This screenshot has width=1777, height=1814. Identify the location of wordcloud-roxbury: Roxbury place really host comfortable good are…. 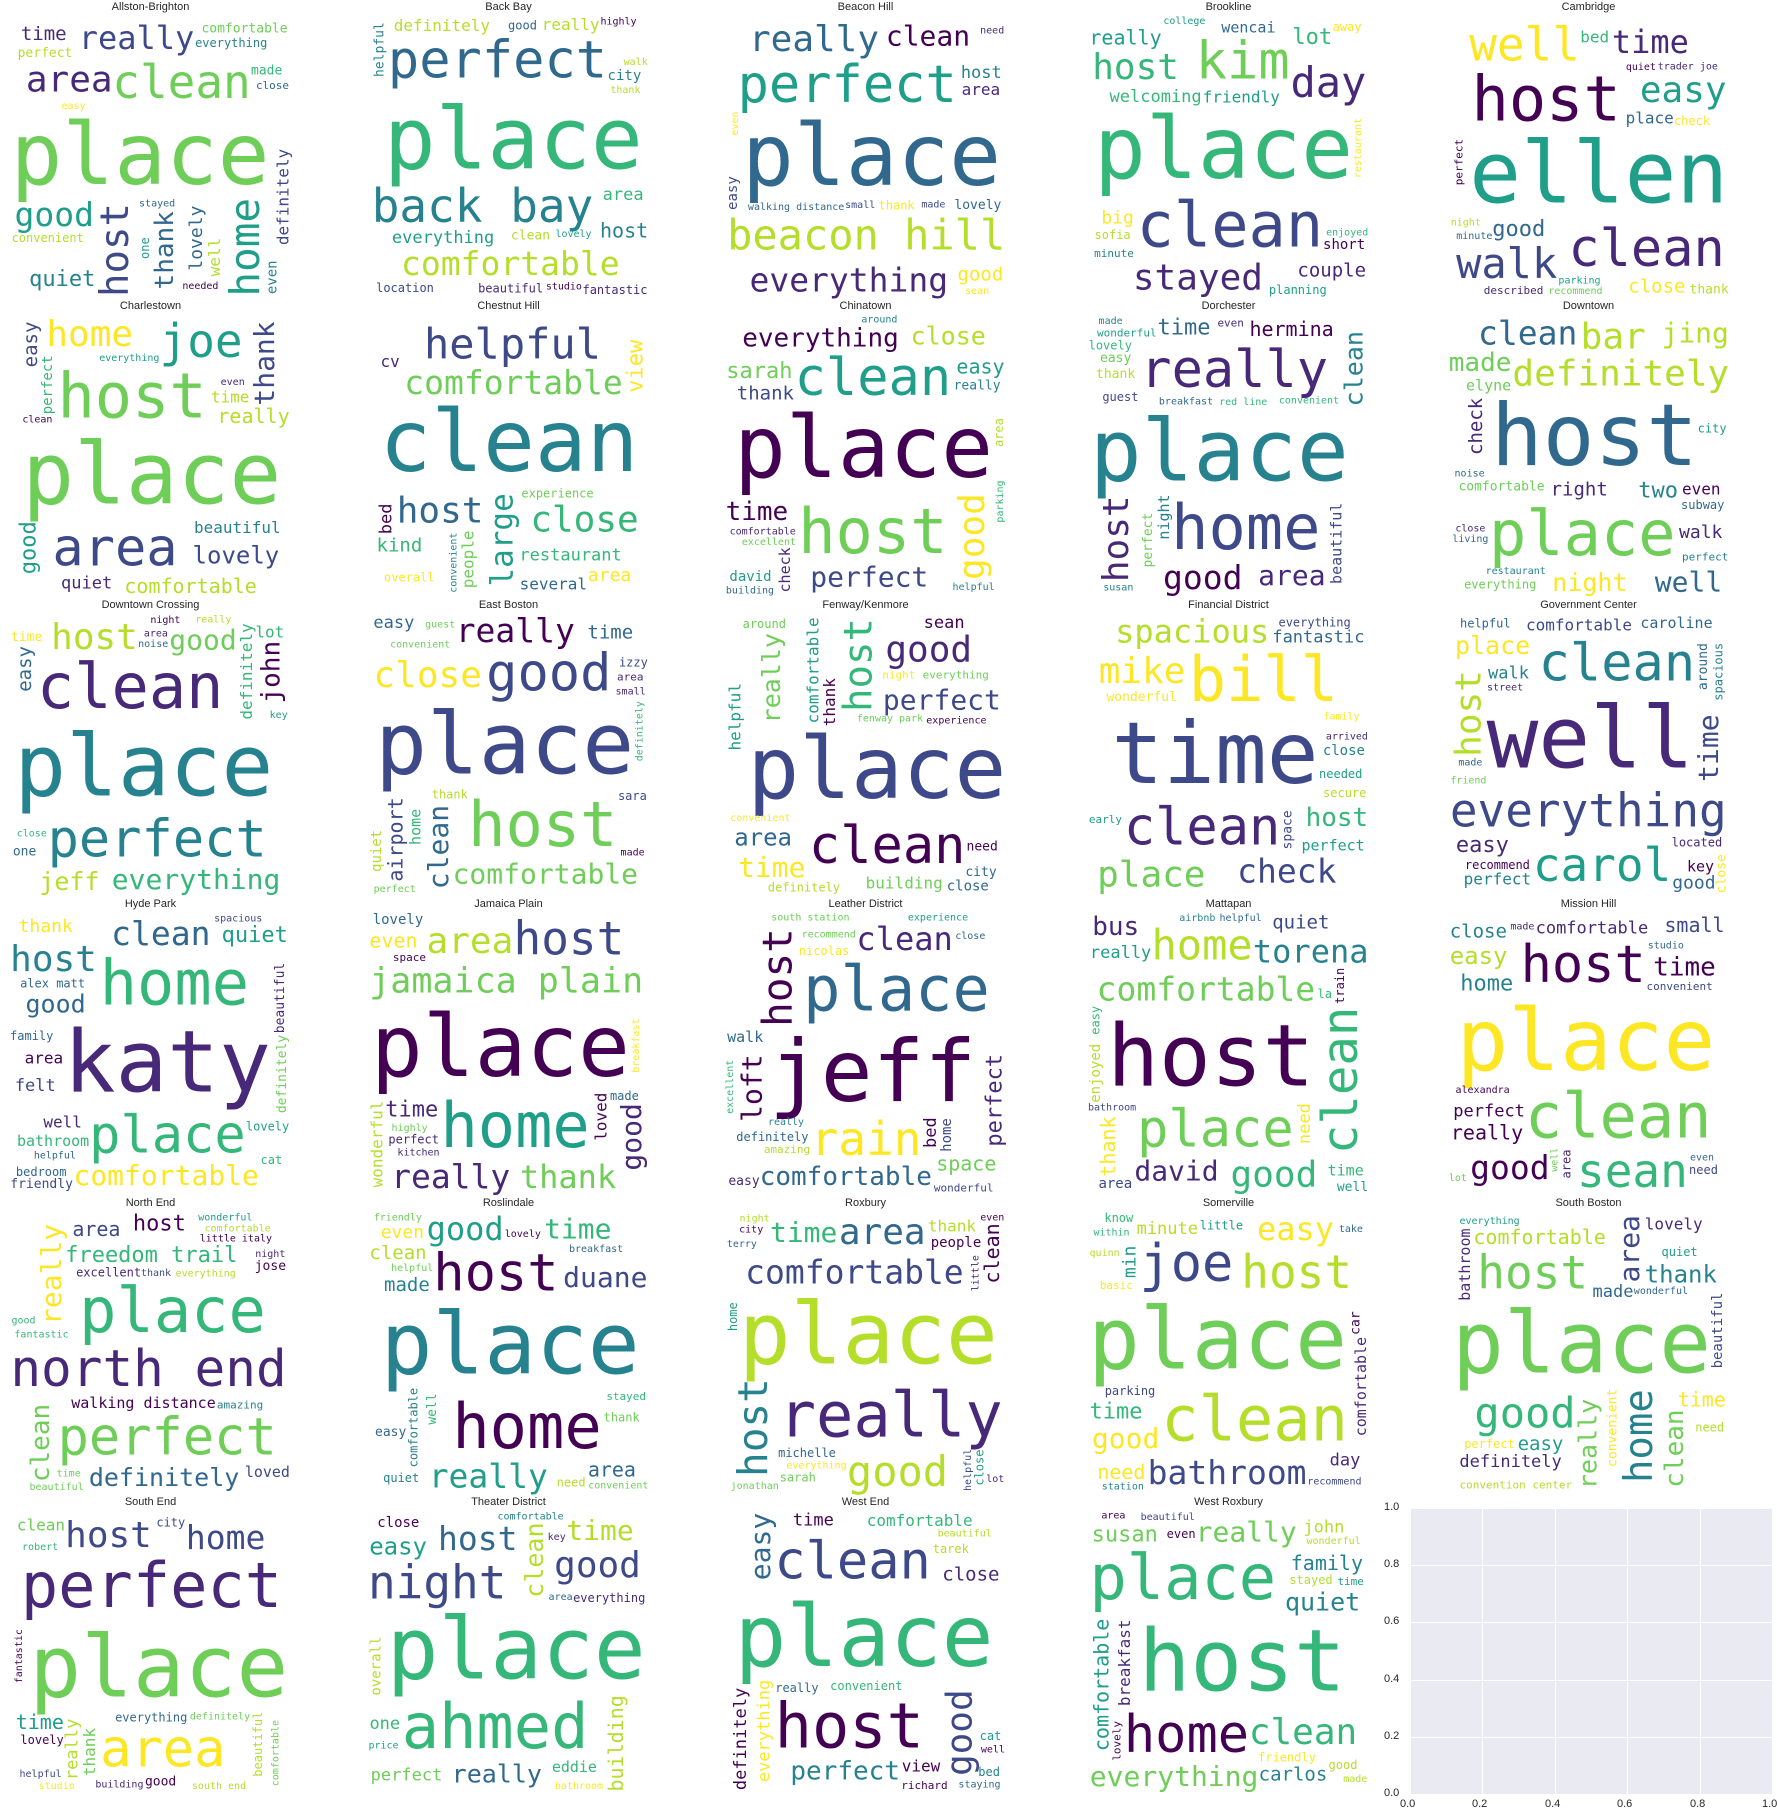
(865, 1345).